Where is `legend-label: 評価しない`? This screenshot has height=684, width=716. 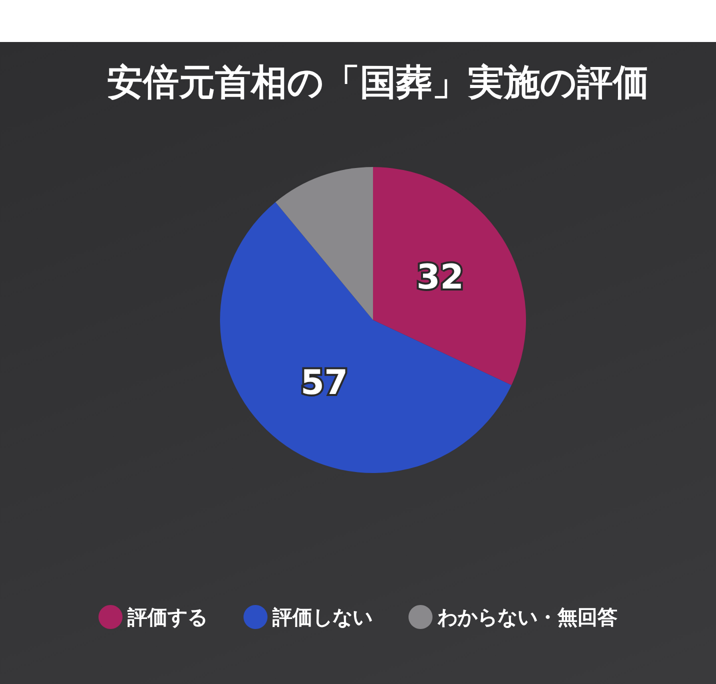
legend-label: 評価しない is located at coordinates (322, 617).